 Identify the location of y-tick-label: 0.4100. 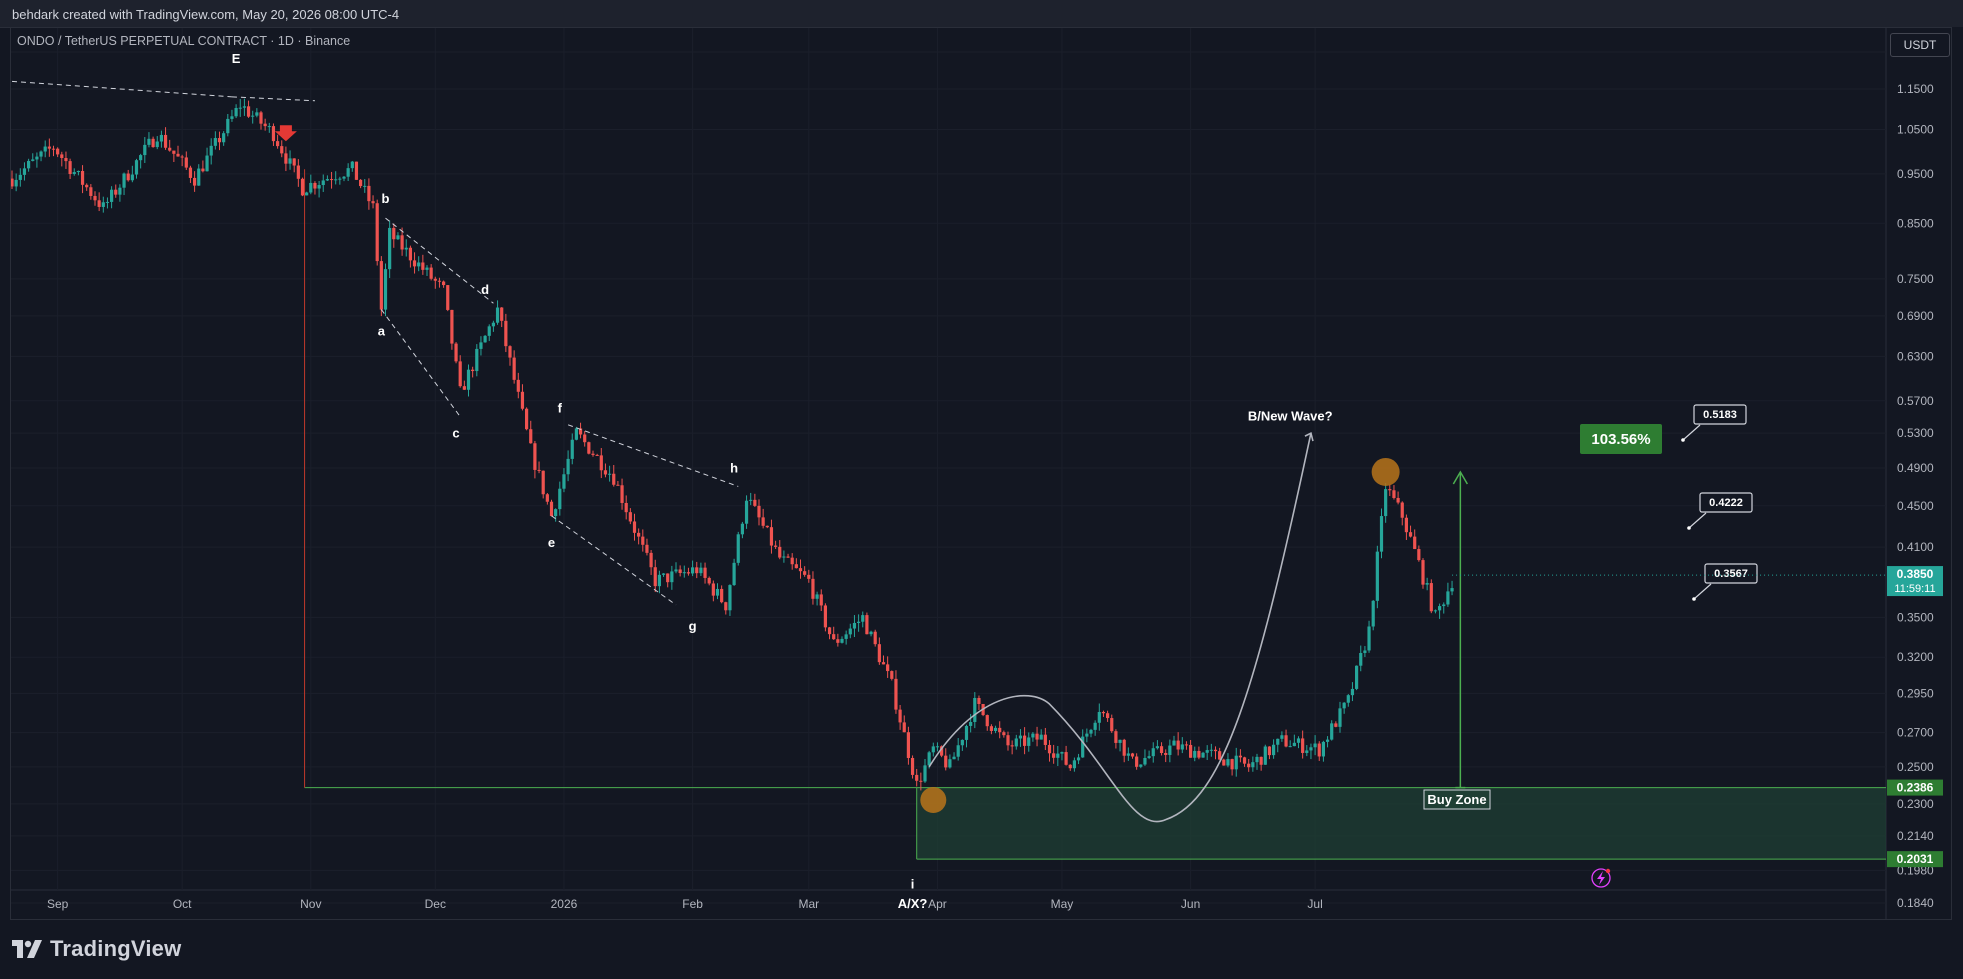
(1915, 547).